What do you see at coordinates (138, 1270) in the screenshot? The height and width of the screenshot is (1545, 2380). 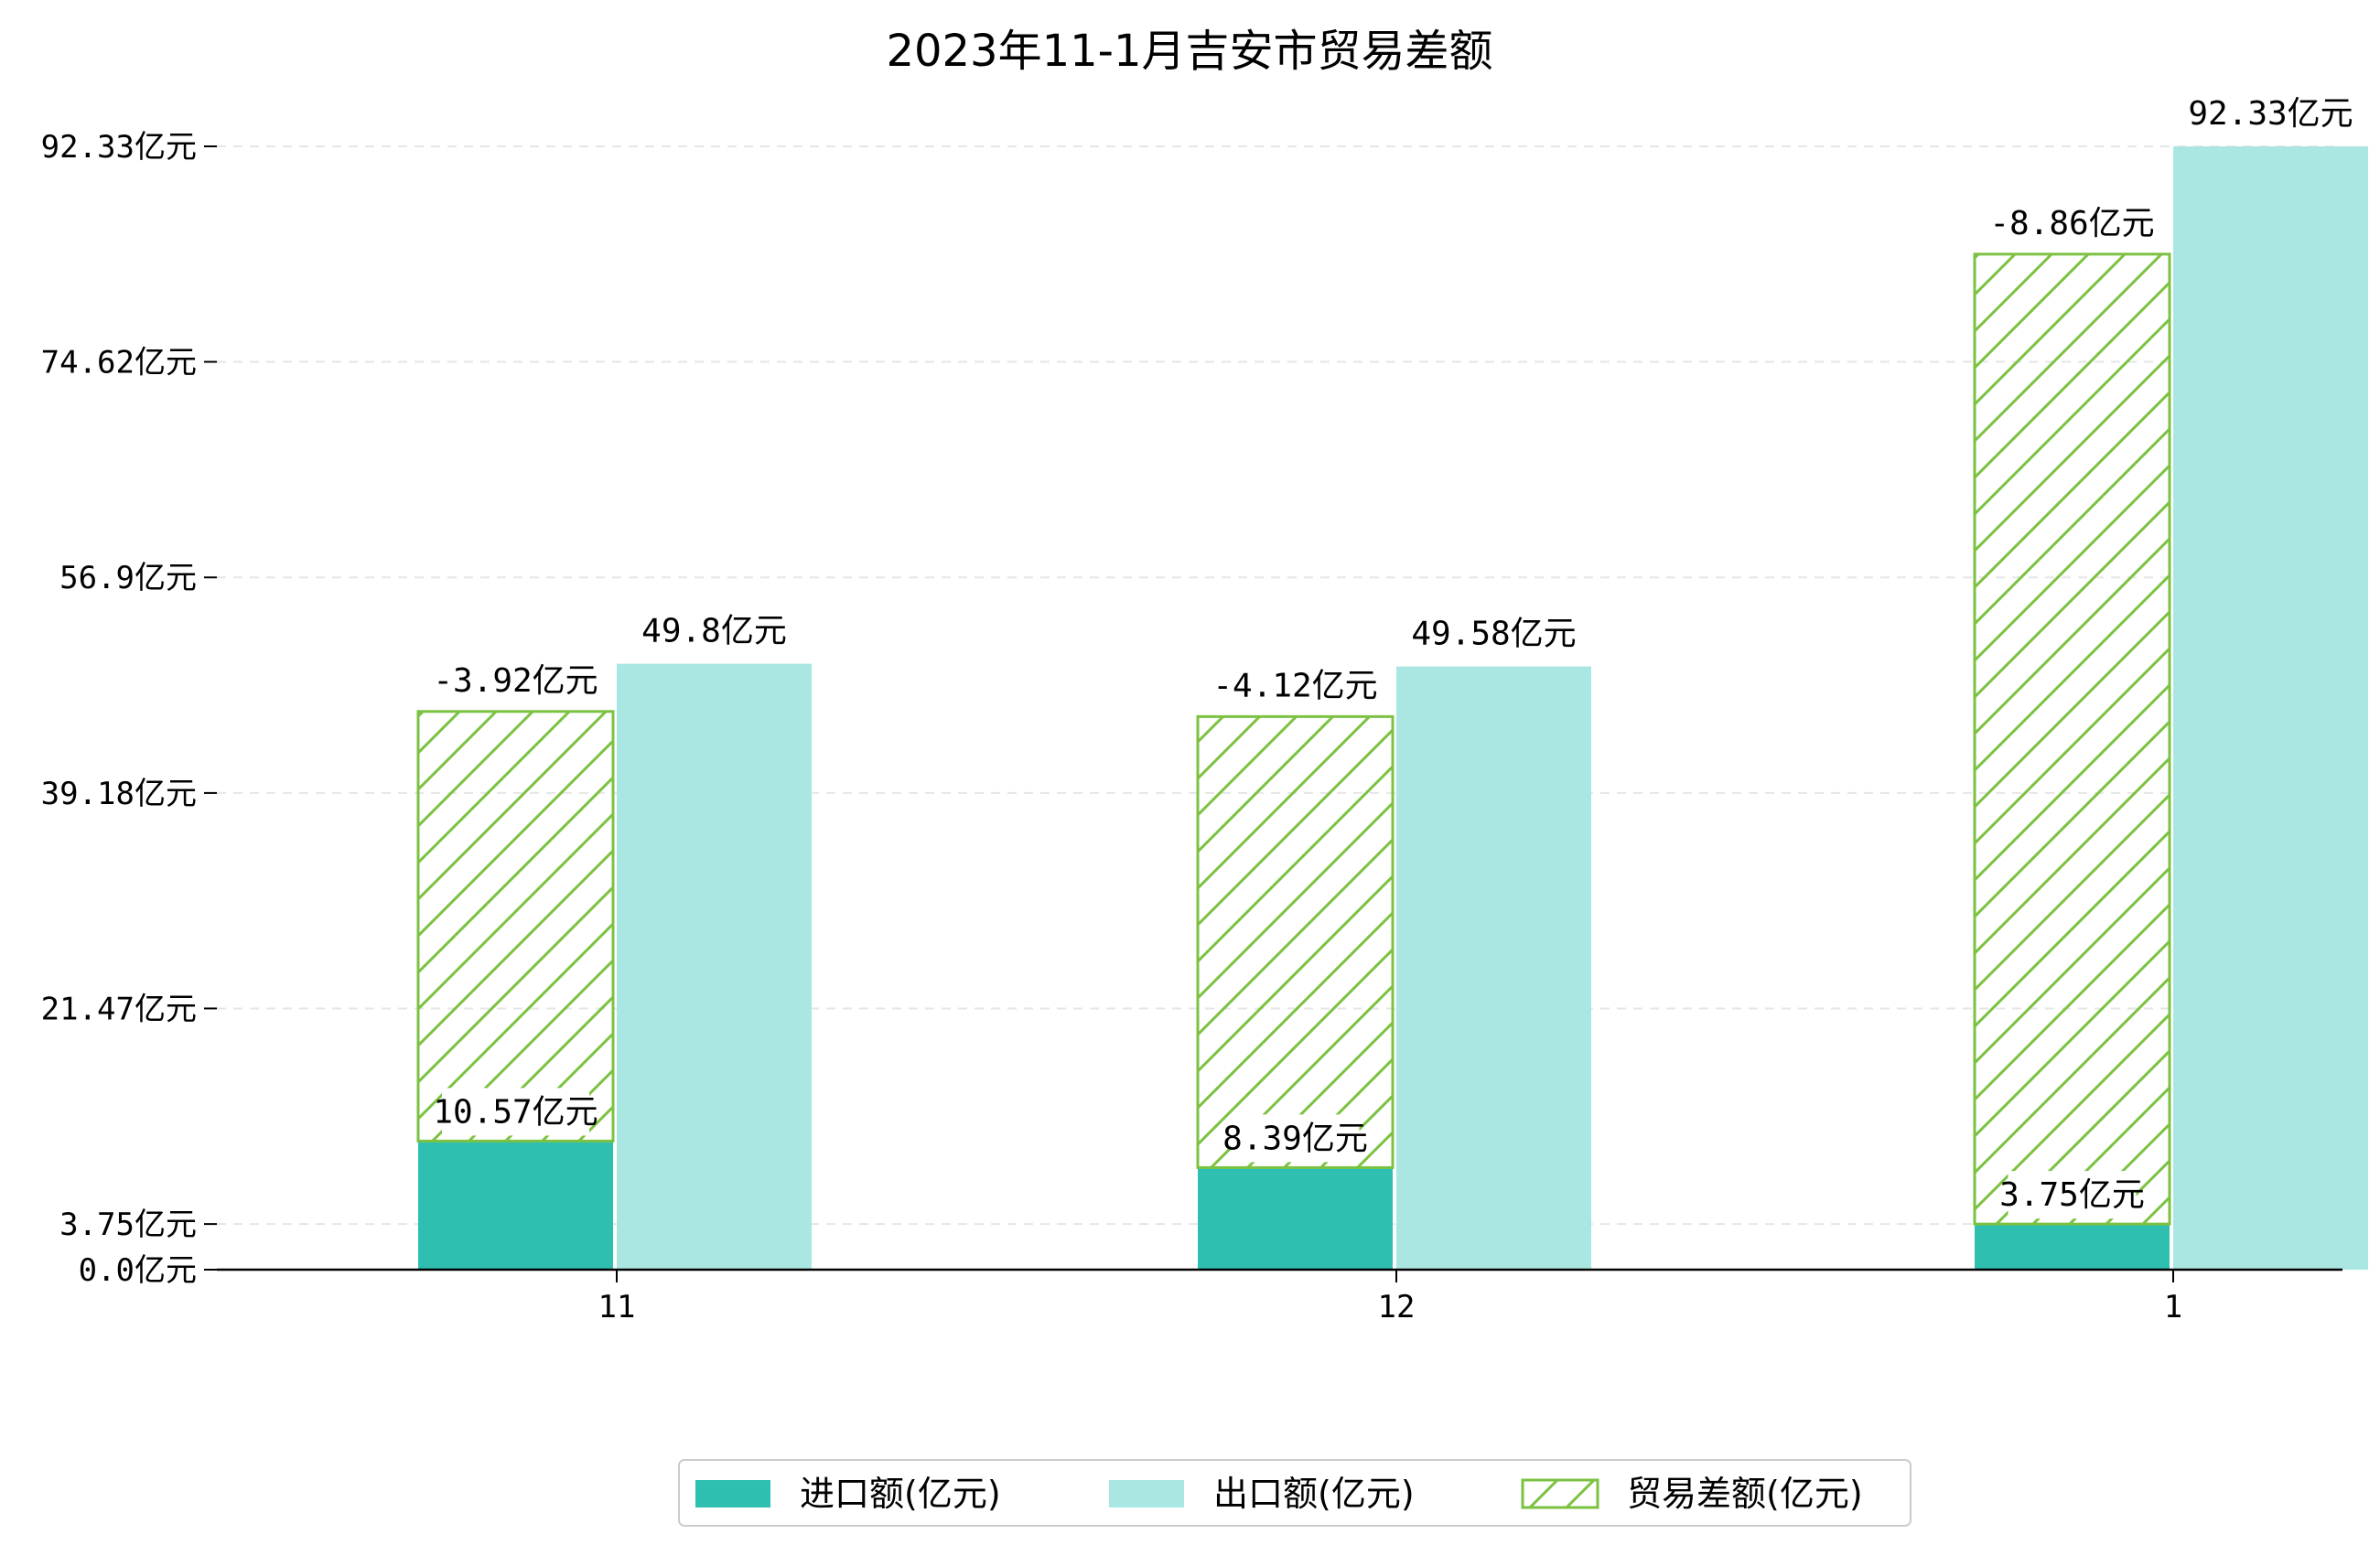 I see `y-tick-label: 0.0亿元` at bounding box center [138, 1270].